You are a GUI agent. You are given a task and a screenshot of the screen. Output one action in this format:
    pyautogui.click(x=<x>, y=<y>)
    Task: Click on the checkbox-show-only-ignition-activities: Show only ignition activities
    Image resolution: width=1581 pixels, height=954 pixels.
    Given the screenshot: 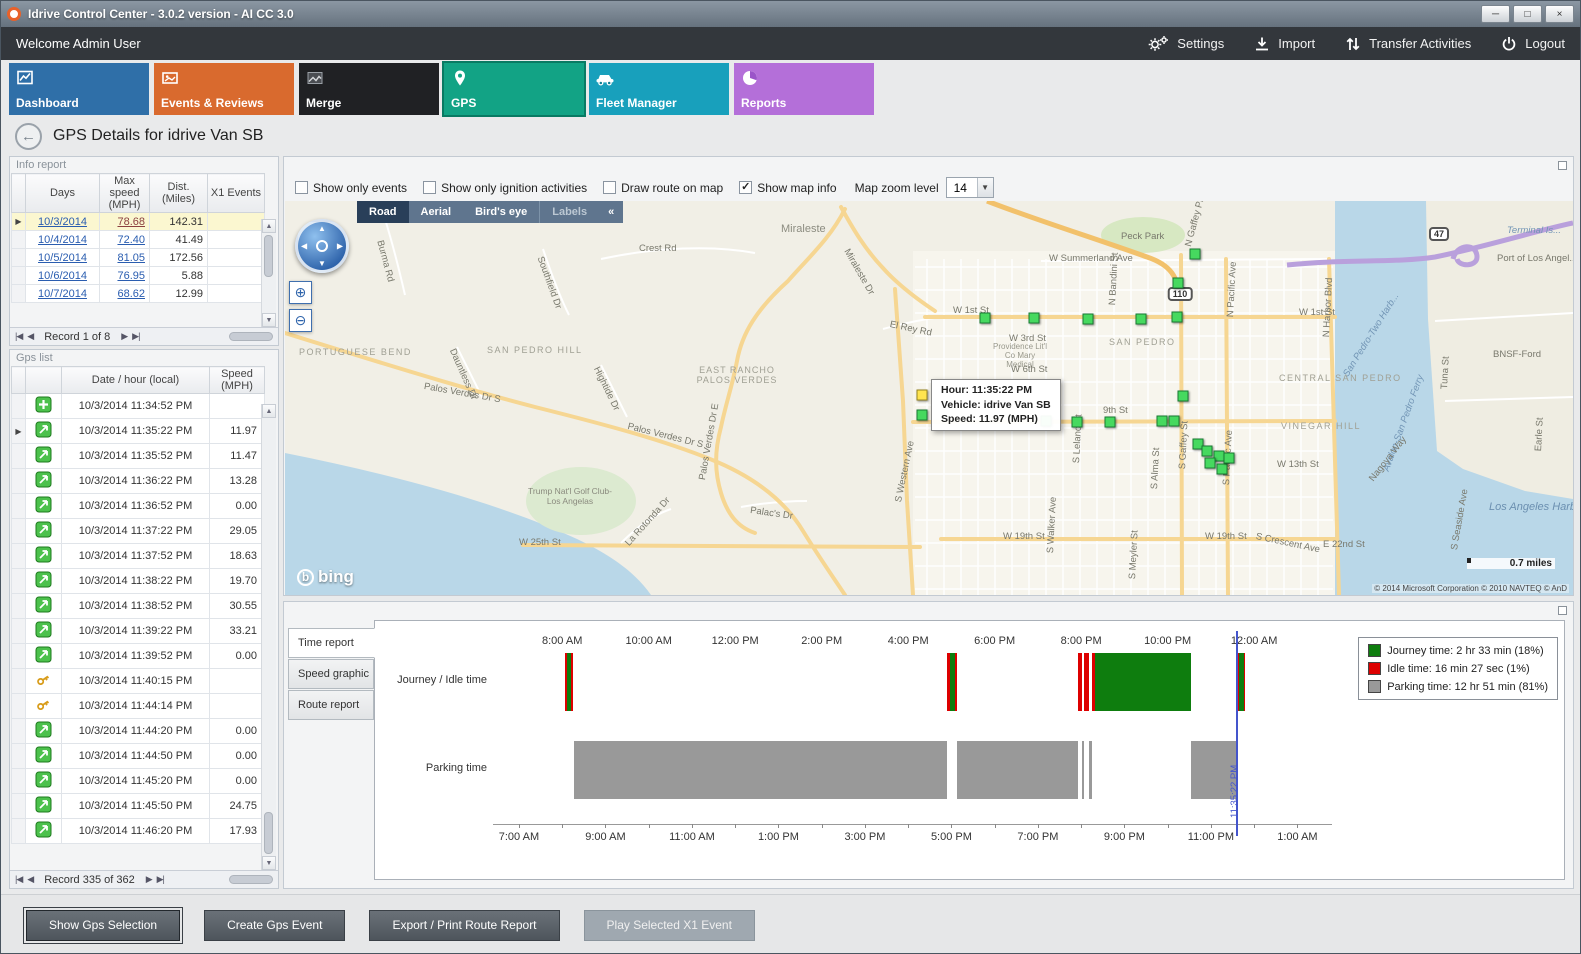 What is the action you would take?
    pyautogui.click(x=505, y=188)
    